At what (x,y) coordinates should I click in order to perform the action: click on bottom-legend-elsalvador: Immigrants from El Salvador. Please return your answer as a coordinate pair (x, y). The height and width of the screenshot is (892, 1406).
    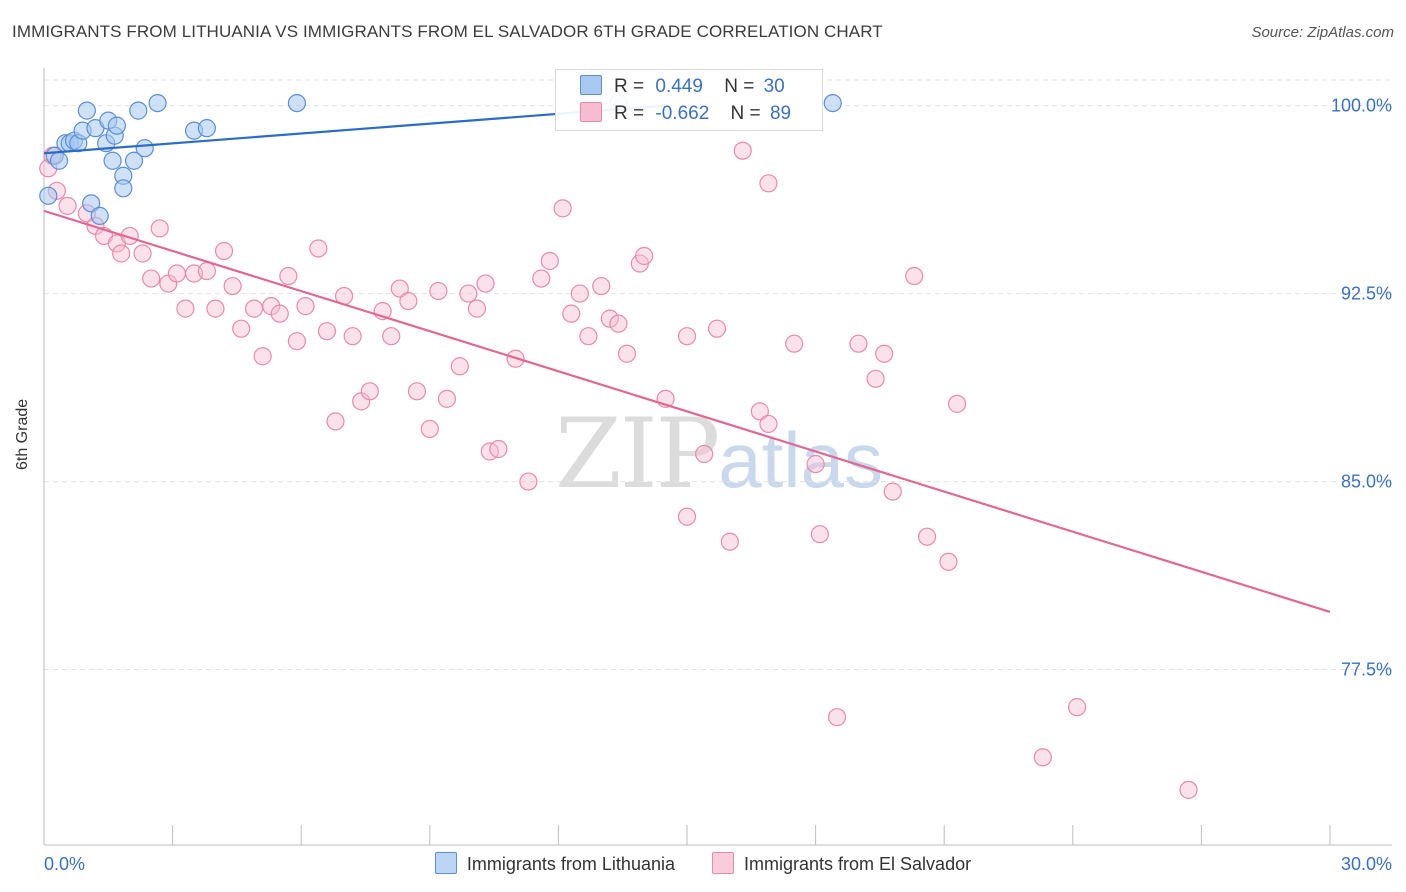
    Looking at the image, I should click on (841, 863).